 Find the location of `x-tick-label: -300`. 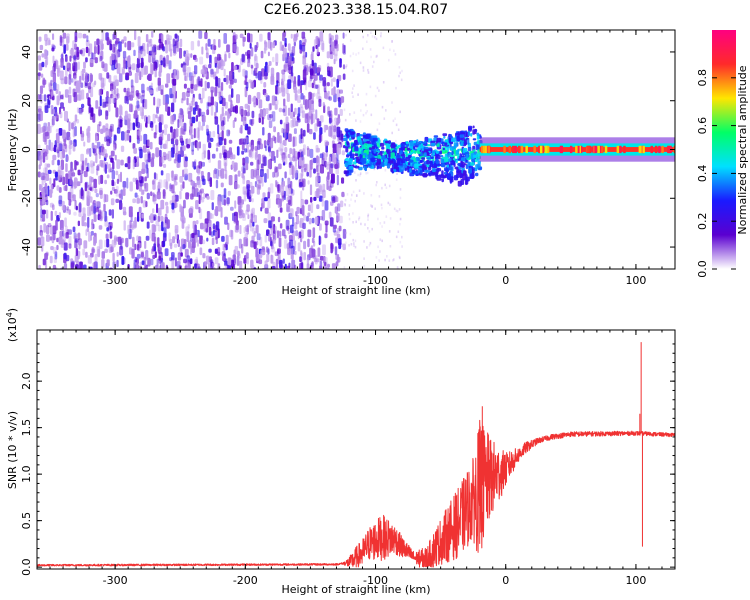

x-tick-label: -300 is located at coordinates (115, 580).